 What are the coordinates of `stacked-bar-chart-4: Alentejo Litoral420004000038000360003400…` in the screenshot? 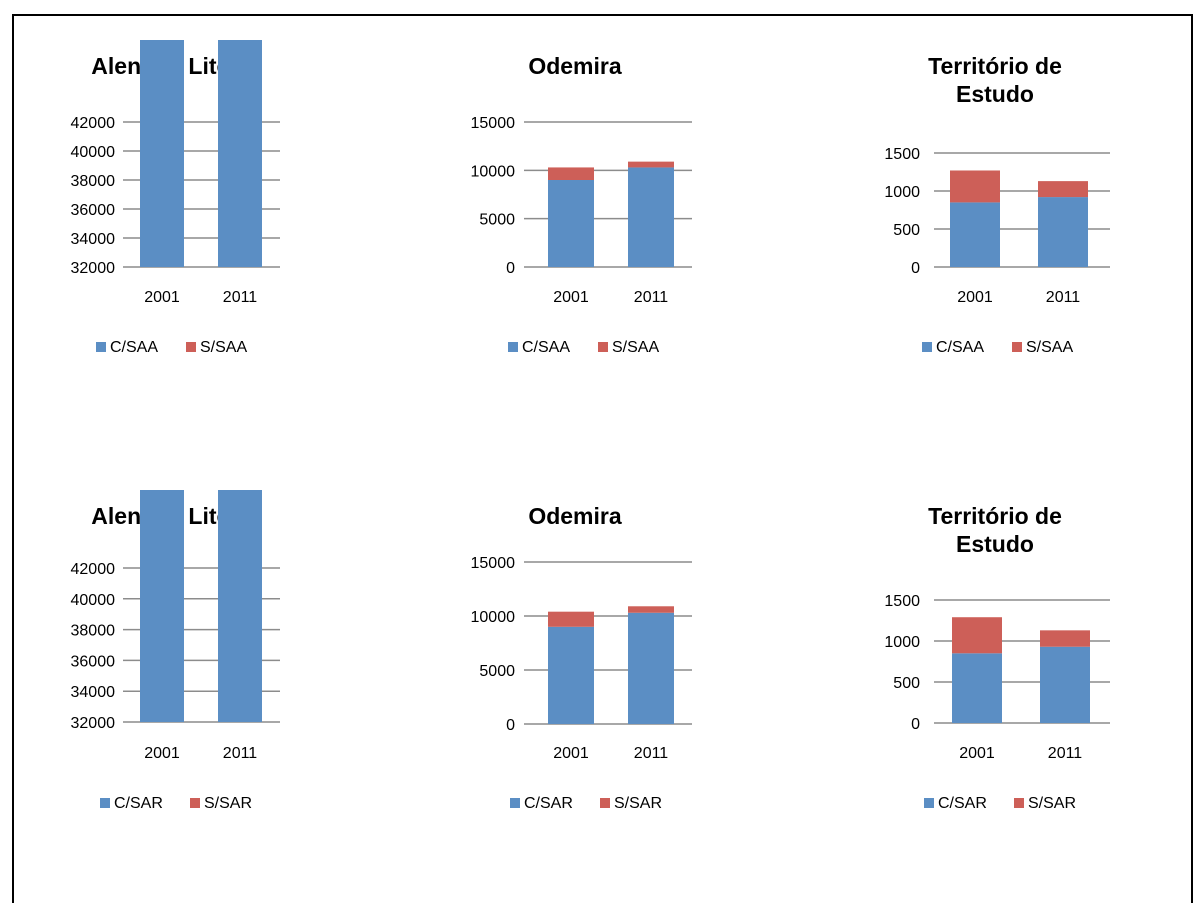 It's located at (175, 651).